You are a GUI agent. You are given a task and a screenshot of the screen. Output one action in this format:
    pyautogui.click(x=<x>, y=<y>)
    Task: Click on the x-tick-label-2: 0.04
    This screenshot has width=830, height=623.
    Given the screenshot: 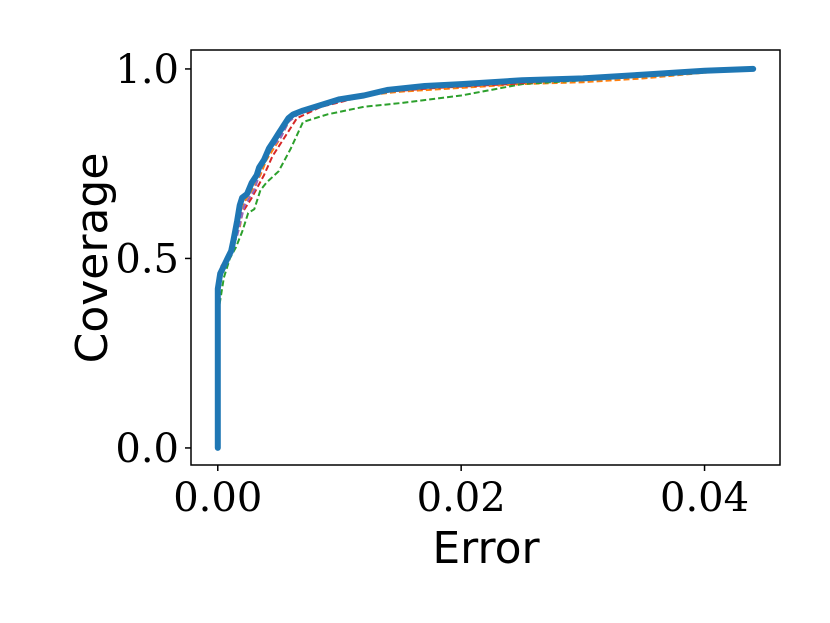 What is the action you would take?
    pyautogui.click(x=704, y=498)
    